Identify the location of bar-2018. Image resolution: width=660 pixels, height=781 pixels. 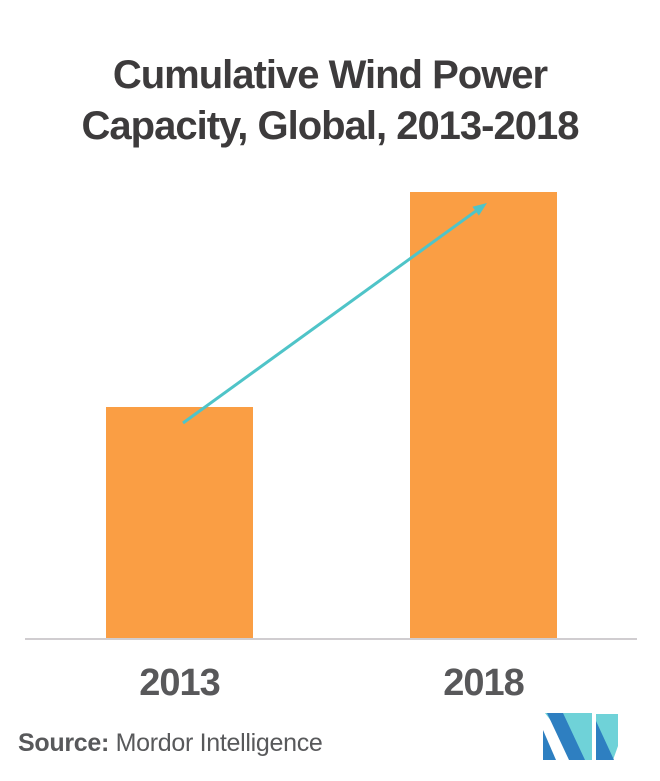
(483, 415).